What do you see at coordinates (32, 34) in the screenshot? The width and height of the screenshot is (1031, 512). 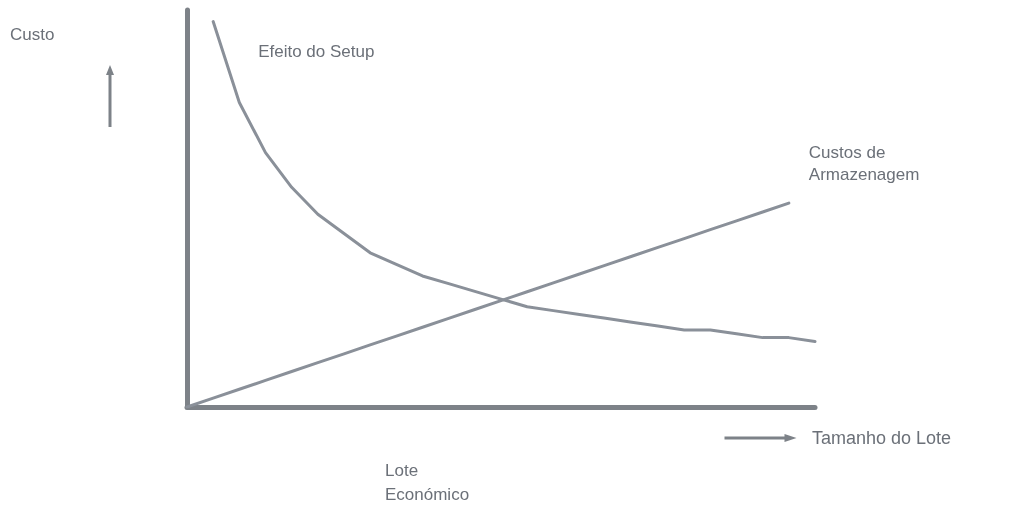 I see `text: Custo` at bounding box center [32, 34].